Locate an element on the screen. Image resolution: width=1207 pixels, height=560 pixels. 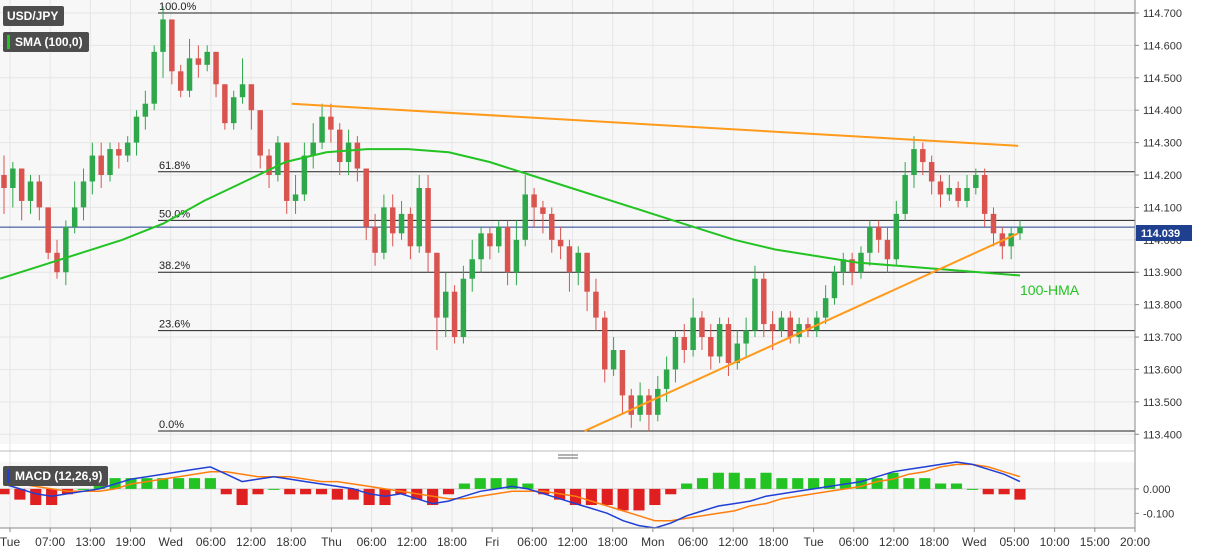
price-tick-label: 113.500 is located at coordinates (1162, 403).